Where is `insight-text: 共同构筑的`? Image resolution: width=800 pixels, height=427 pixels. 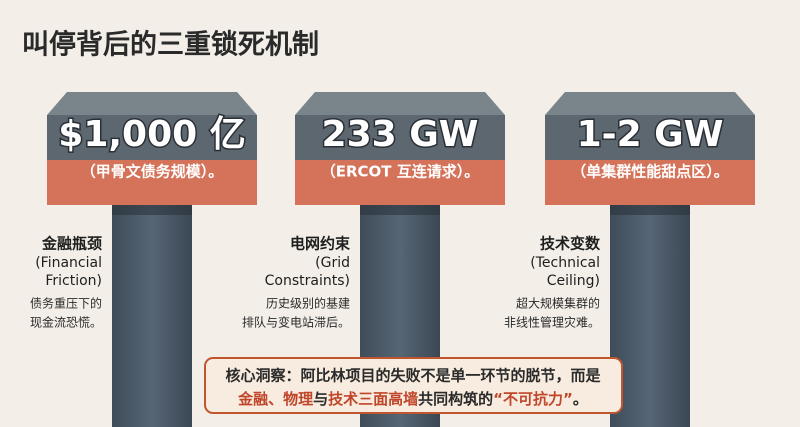
insight-text: 共同构筑的 is located at coordinates (455, 399).